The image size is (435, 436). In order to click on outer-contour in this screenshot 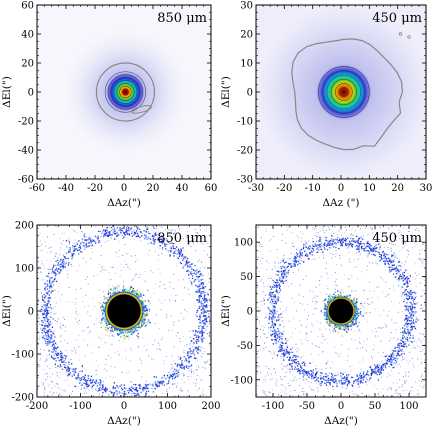, I will do `click(125, 92)`.